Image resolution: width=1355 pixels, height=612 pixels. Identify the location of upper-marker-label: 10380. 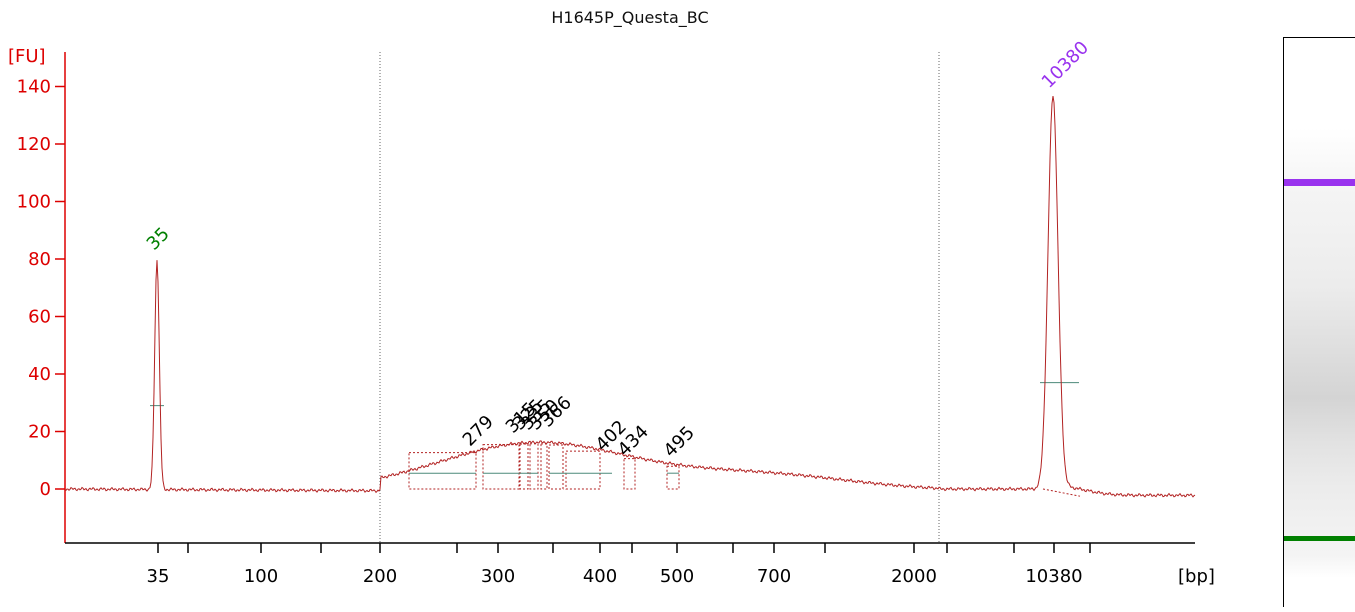
(1065, 64).